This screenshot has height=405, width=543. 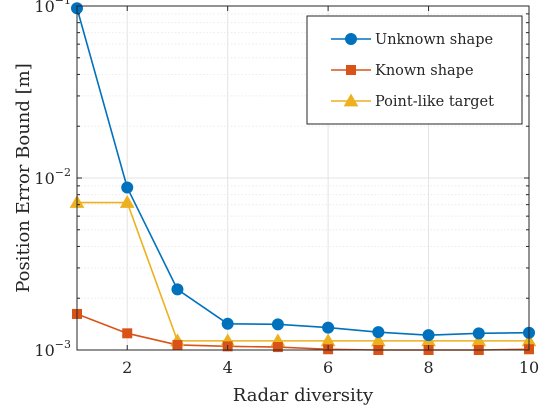 What do you see at coordinates (351, 100) in the screenshot?
I see `legend-marker-point-like-target` at bounding box center [351, 100].